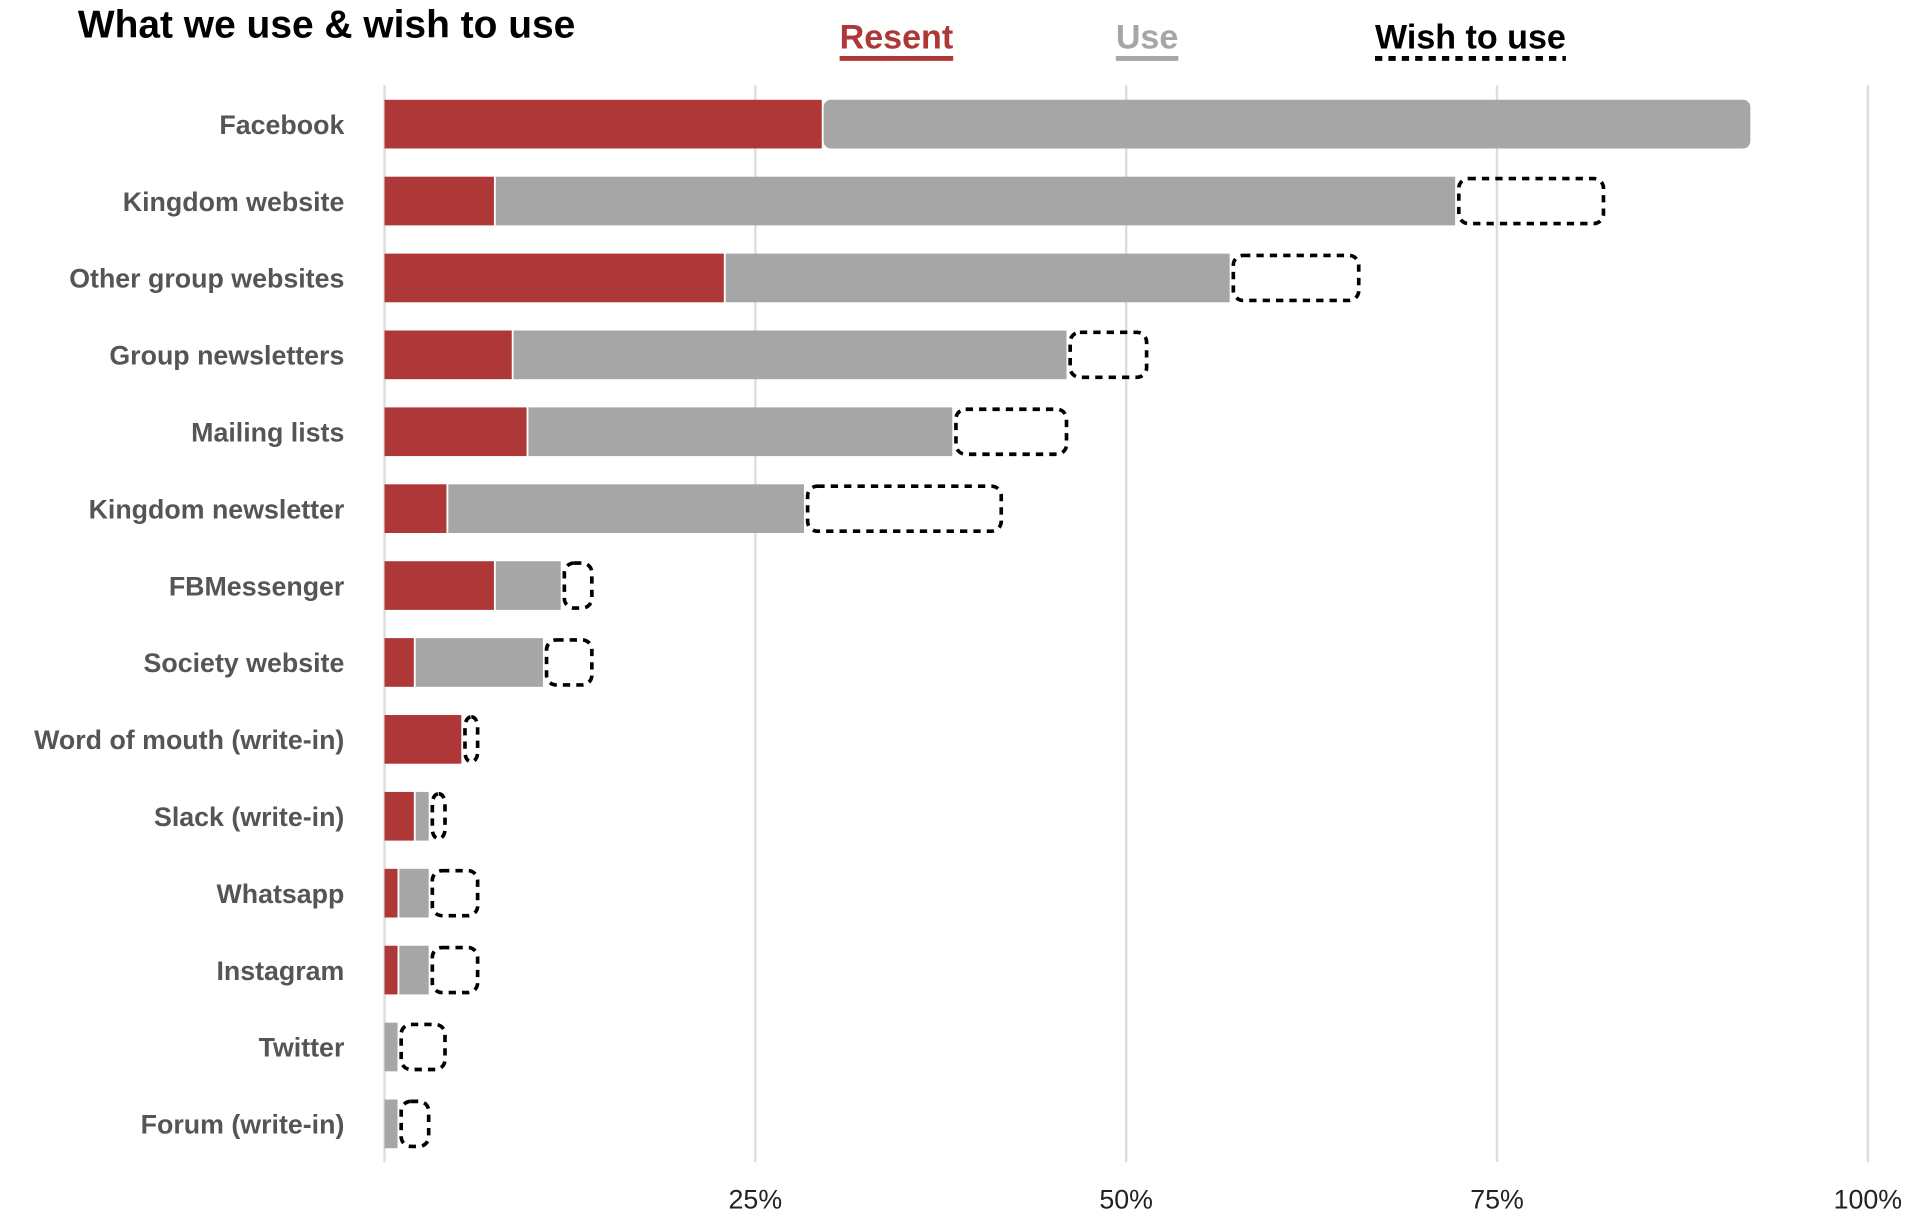  I want to click on category-label: Society website, so click(244, 663).